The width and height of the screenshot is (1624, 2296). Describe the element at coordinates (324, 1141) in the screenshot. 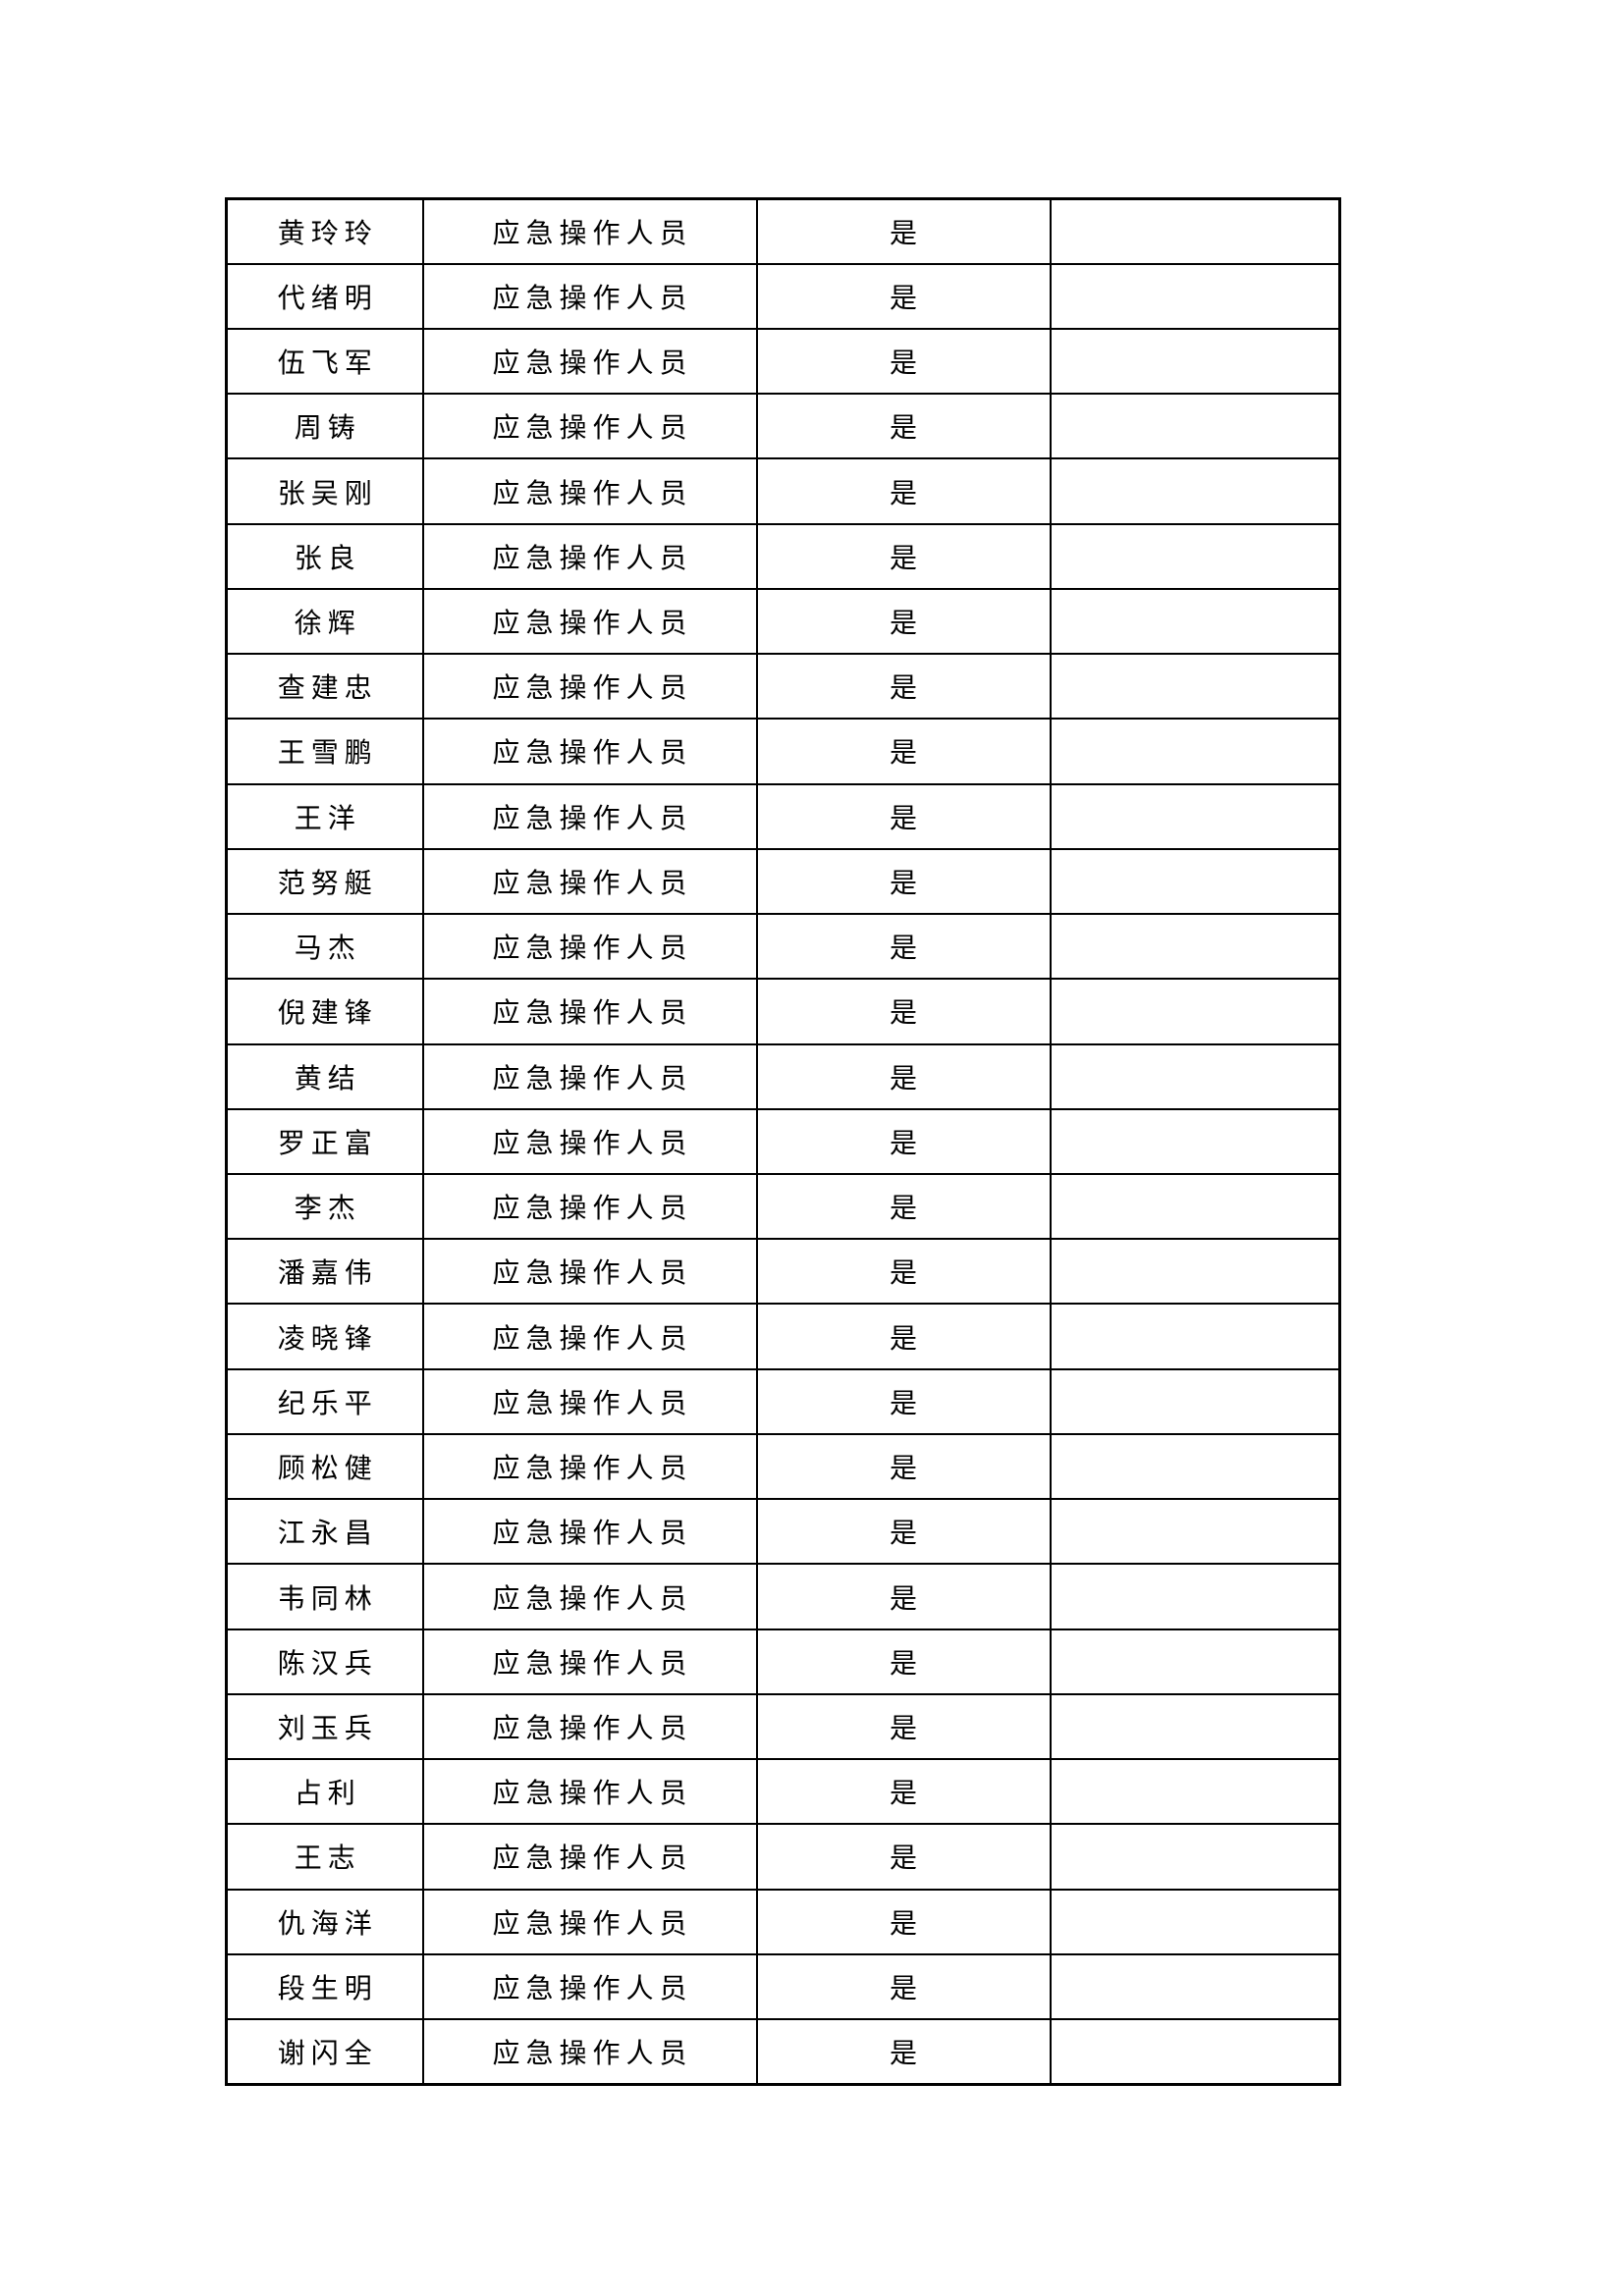

I see `name-cell: 罗正富` at that location.